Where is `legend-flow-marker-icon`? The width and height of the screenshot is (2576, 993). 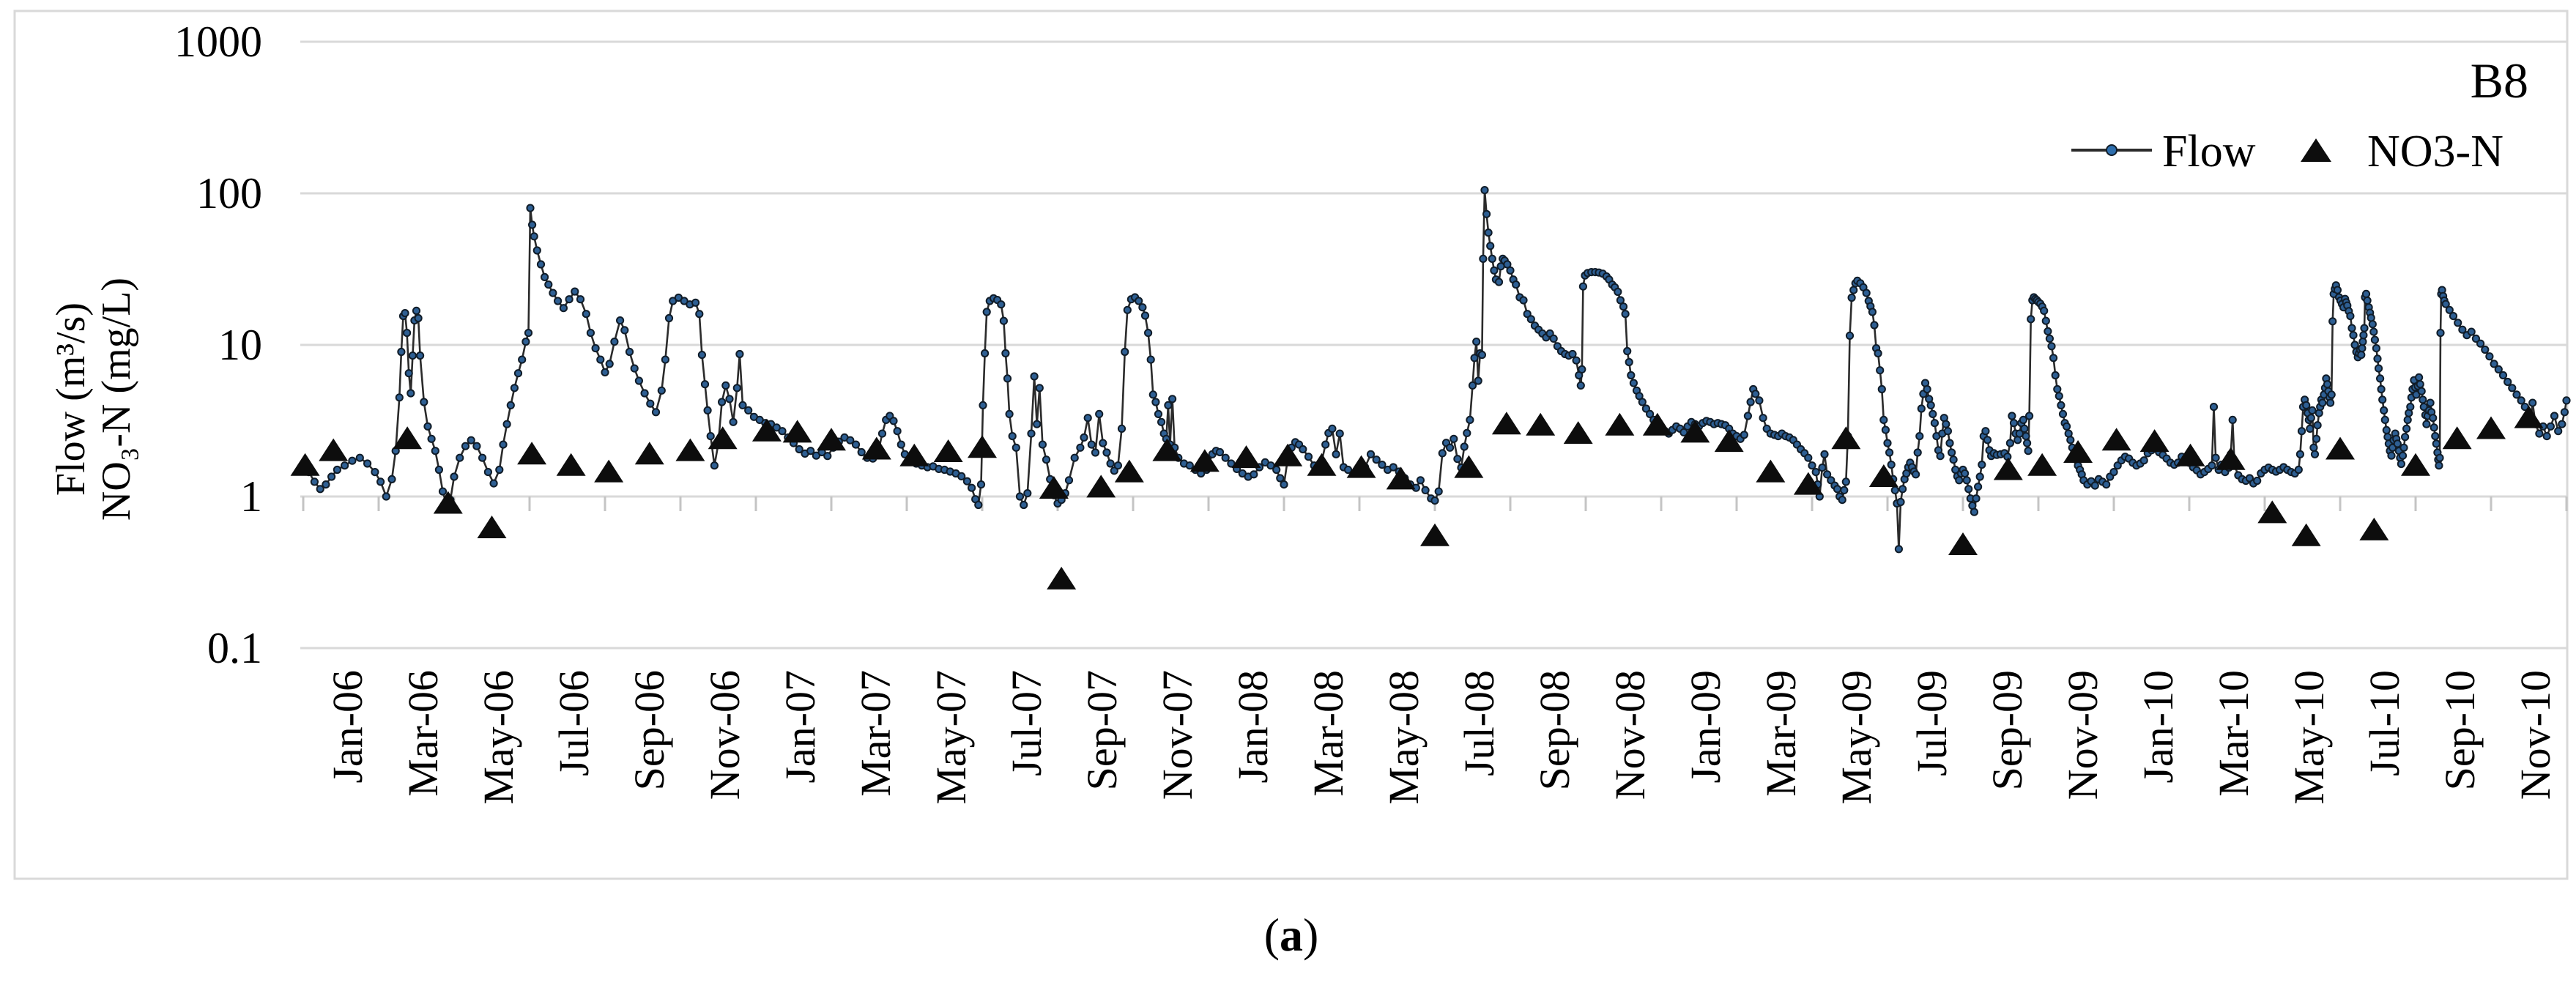
legend-flow-marker-icon is located at coordinates (2111, 150).